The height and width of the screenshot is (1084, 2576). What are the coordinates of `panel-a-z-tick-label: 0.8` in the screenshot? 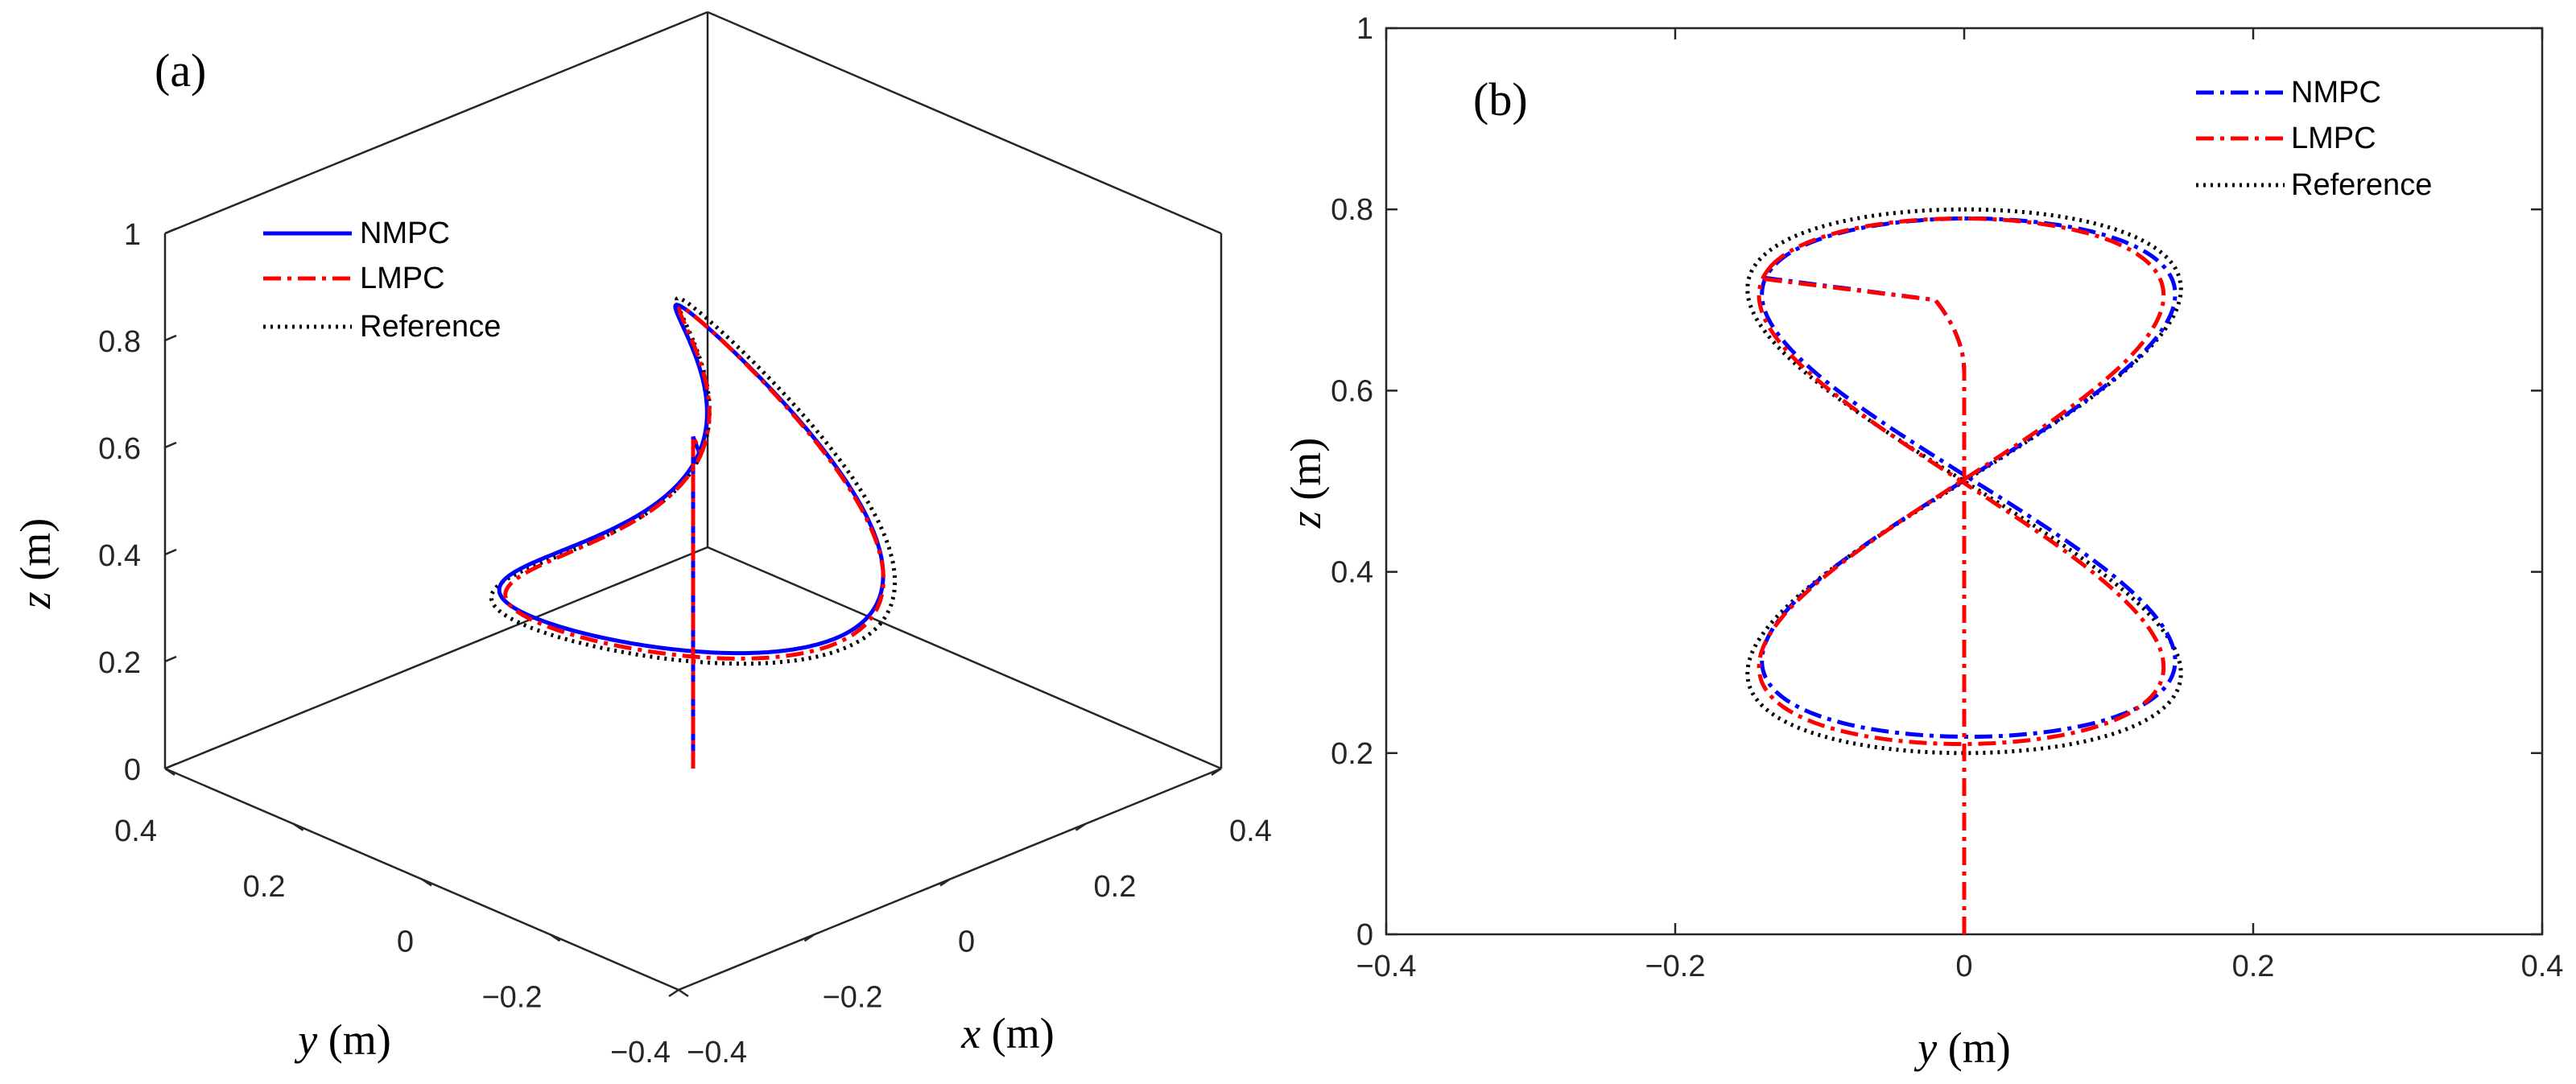 It's located at (119, 342).